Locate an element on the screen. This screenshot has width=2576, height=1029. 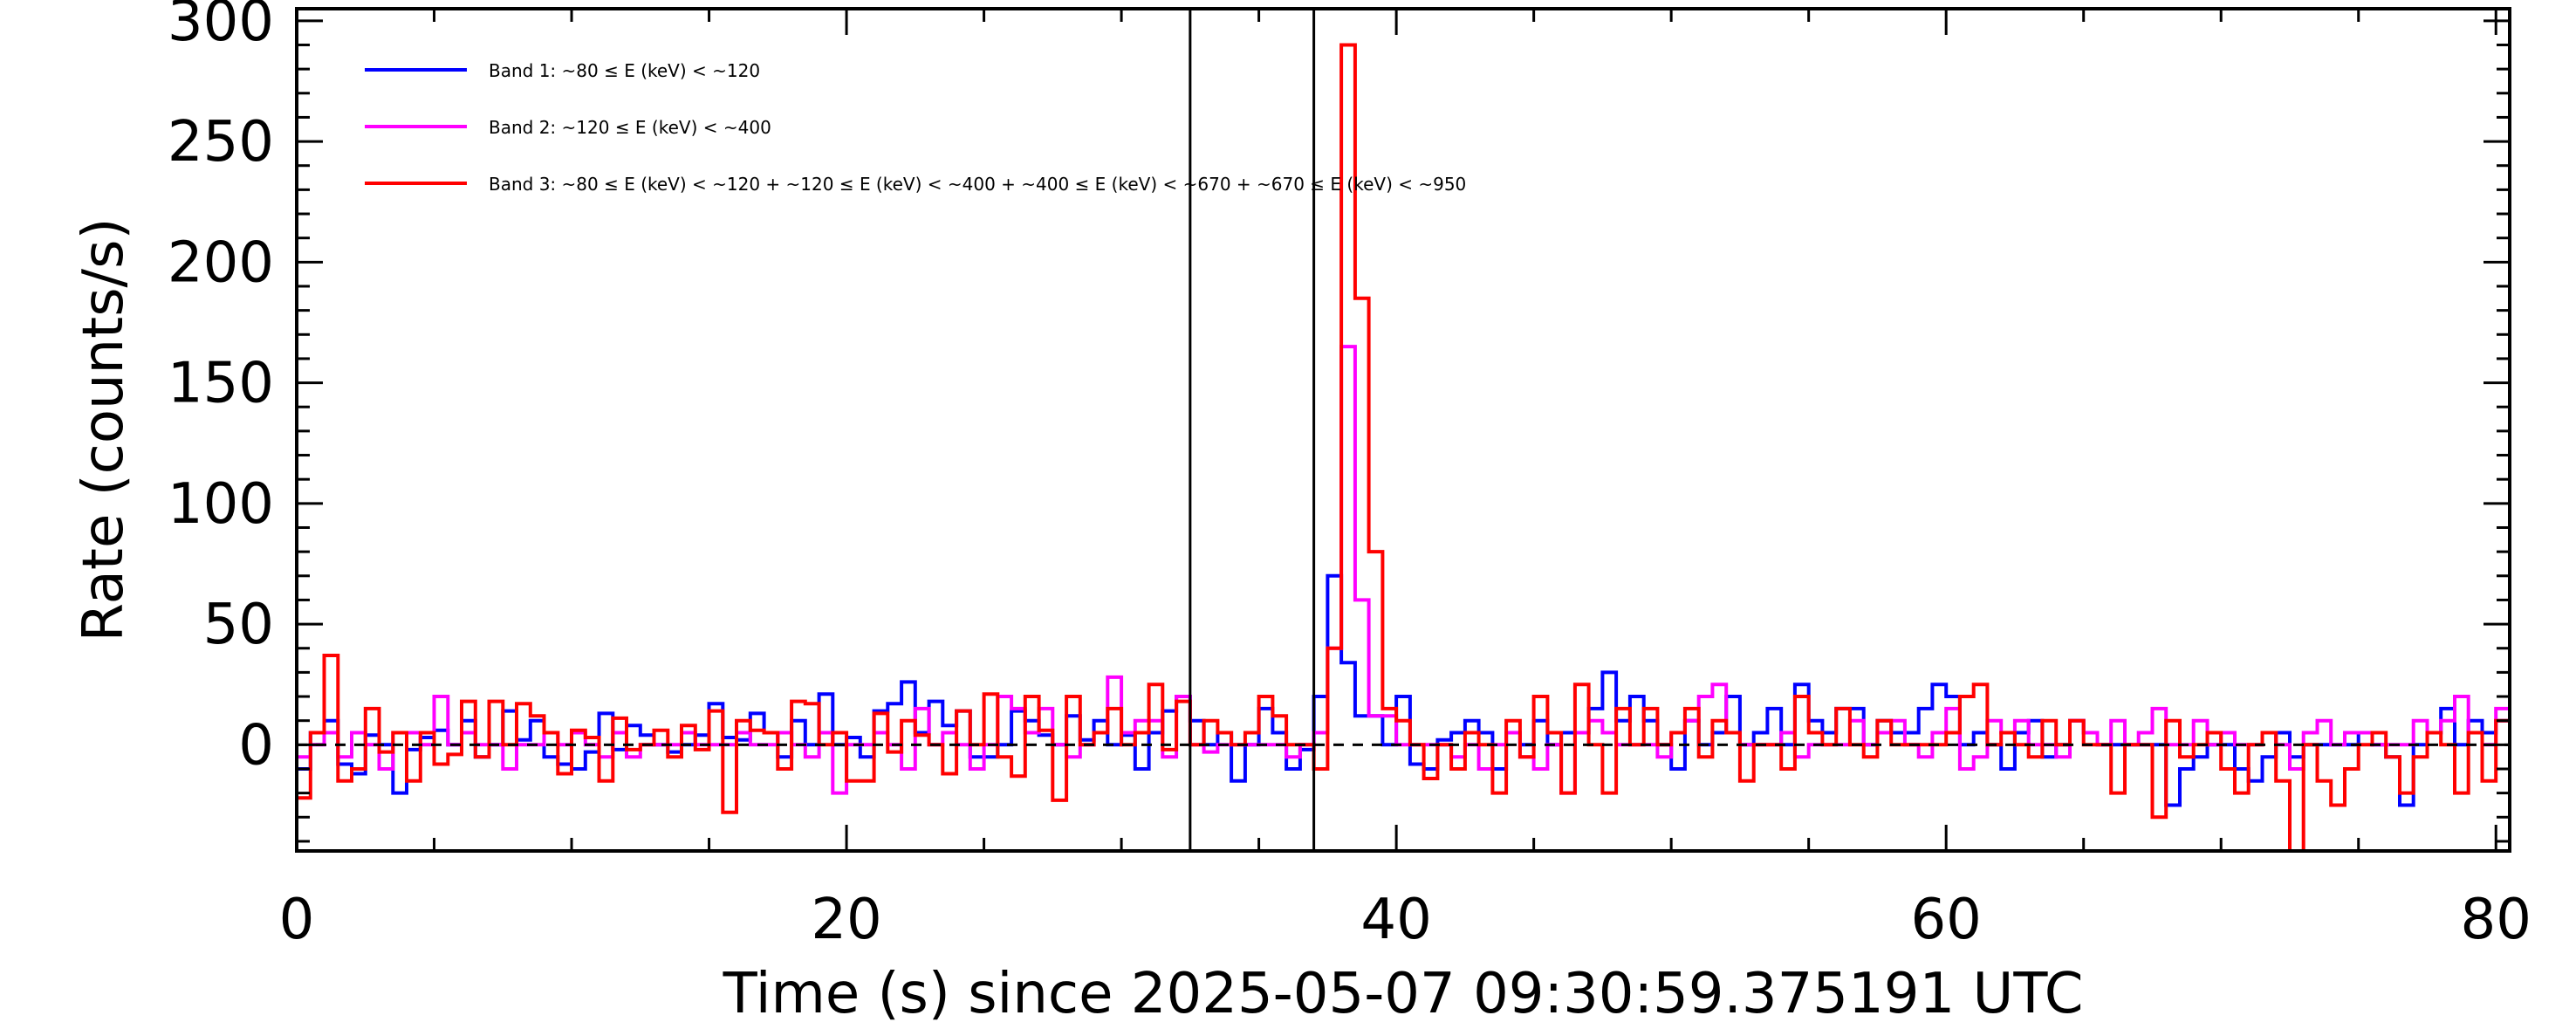
legend-label-band-1: Band 1: ~80 ≤ E (keV) < ~120 is located at coordinates (624, 70).